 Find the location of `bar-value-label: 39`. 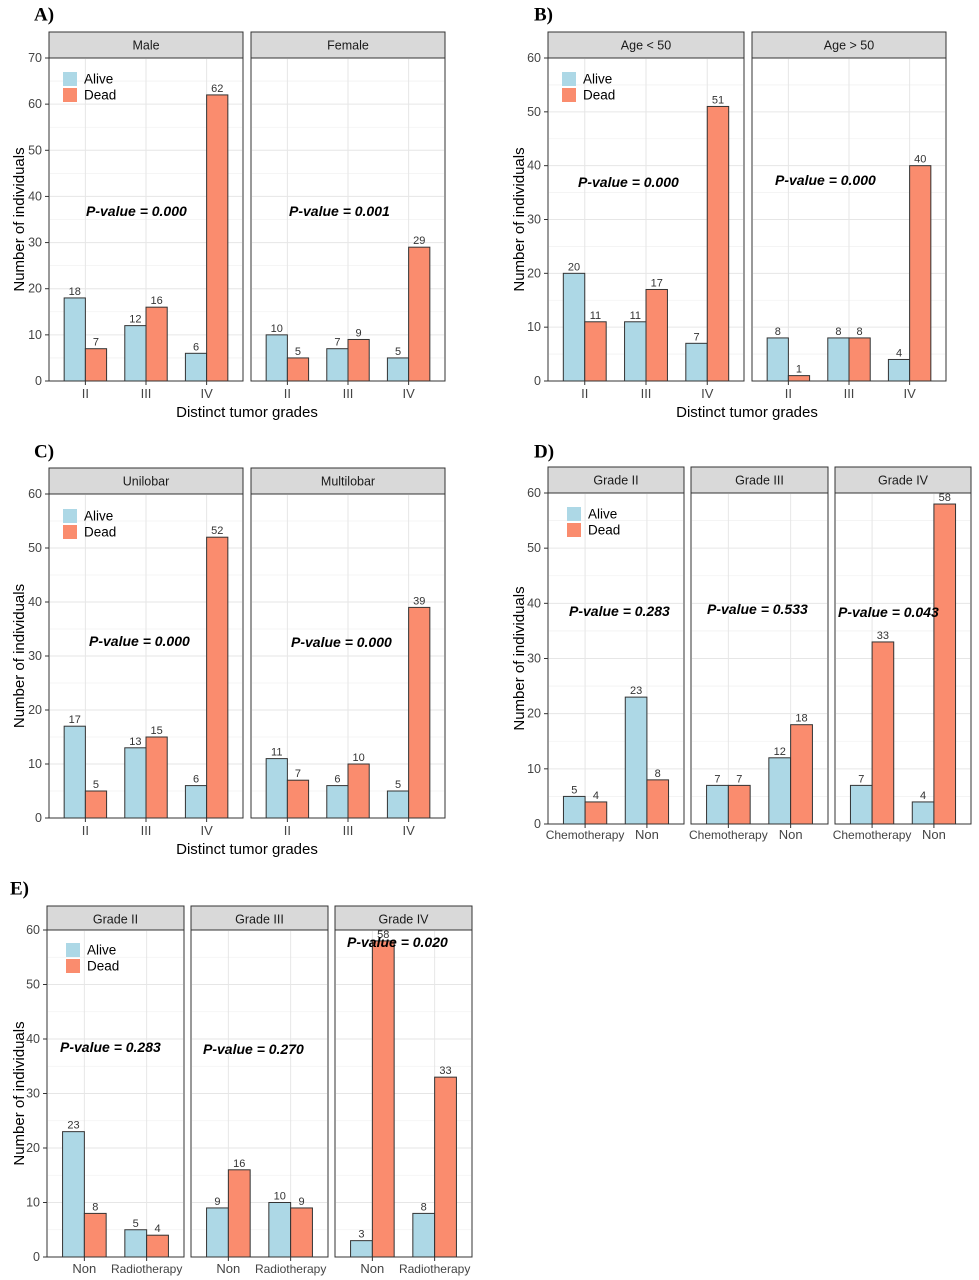

bar-value-label: 39 is located at coordinates (419, 601).